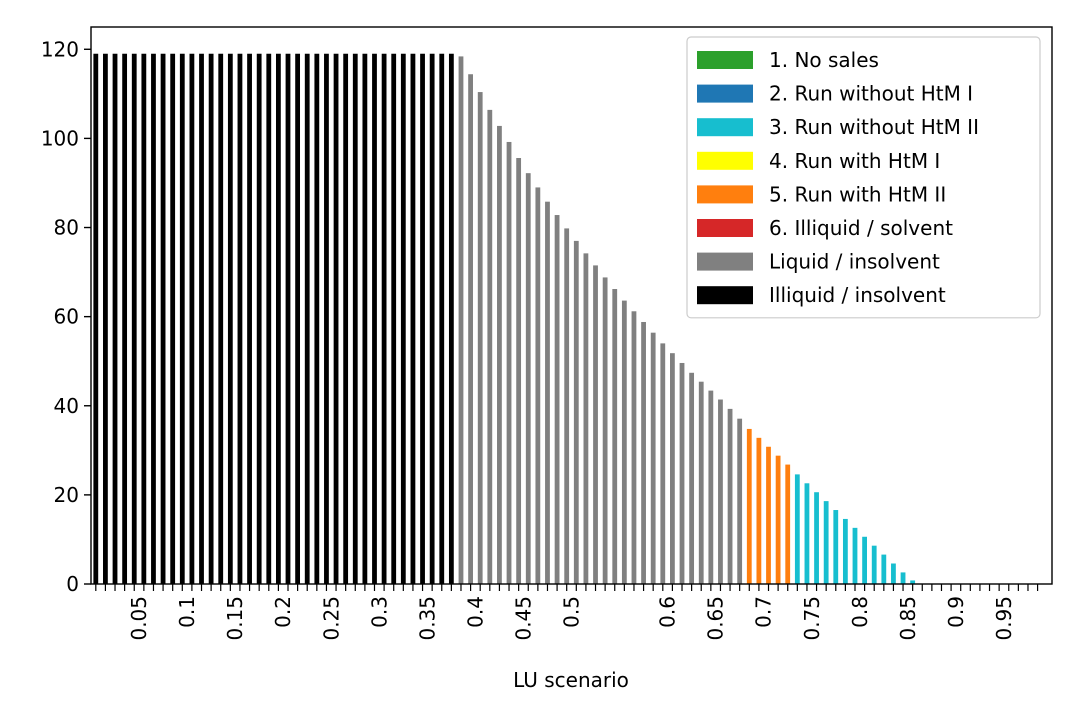 The height and width of the screenshot is (720, 1080). Describe the element at coordinates (66, 495) in the screenshot. I see `y-tick-label: 20` at that location.